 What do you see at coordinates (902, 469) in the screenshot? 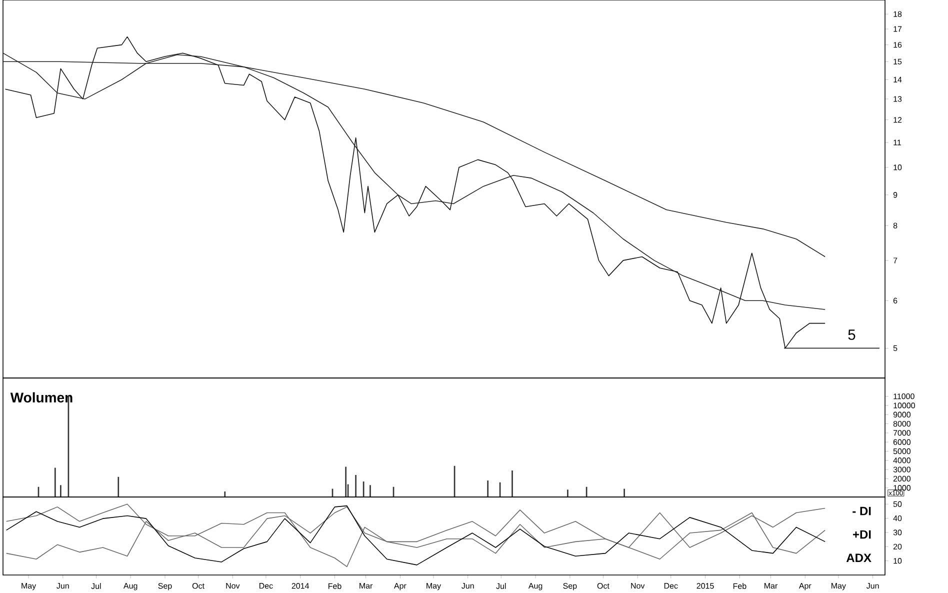
I see `y-tick-label: 3000` at bounding box center [902, 469].